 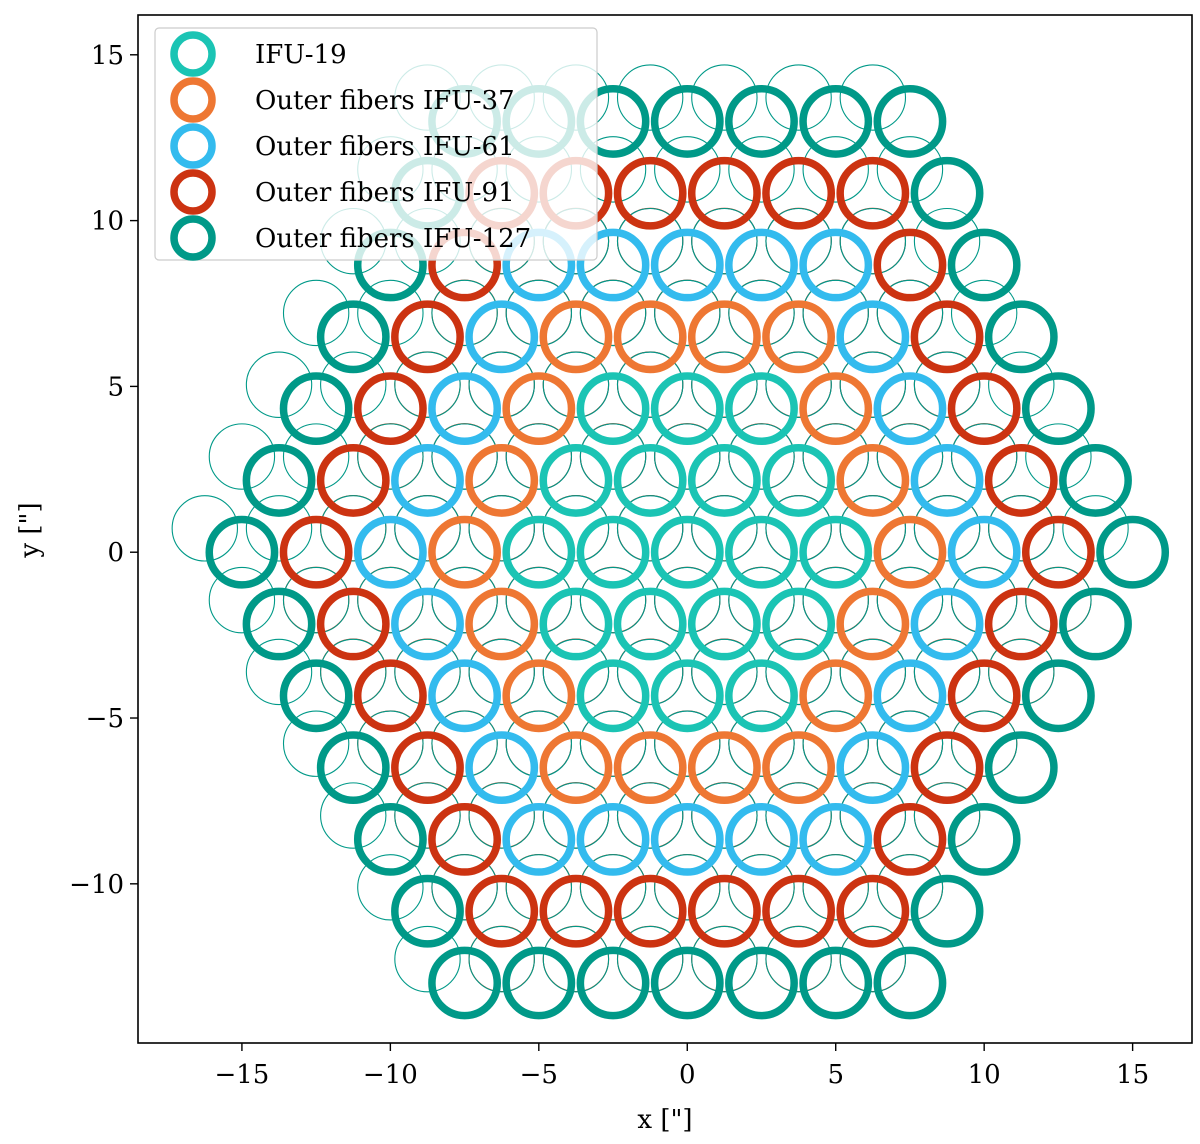 What do you see at coordinates (664, 1120) in the screenshot?
I see `x-axis-label: x ["]` at bounding box center [664, 1120].